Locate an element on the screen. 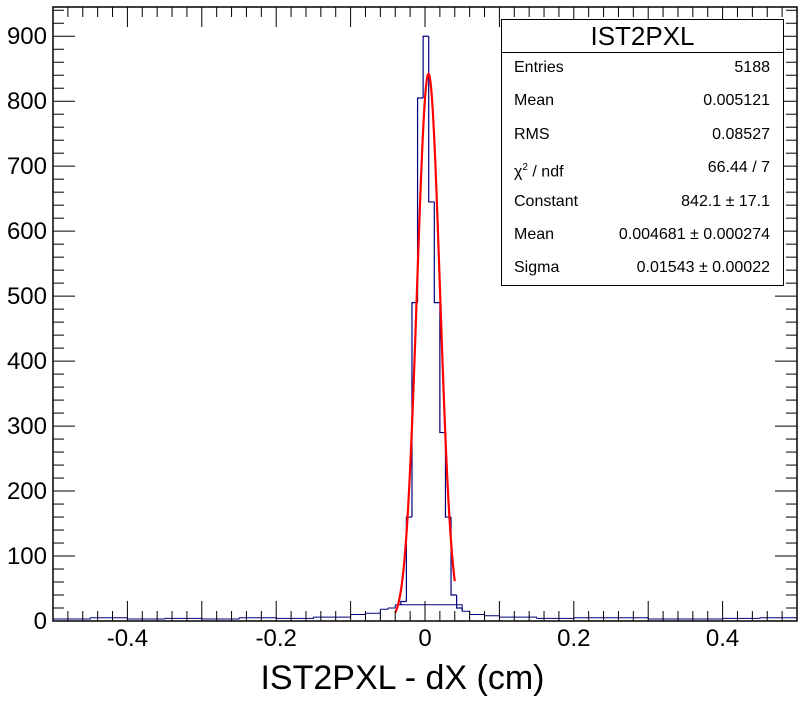 The image size is (805, 701). stats-row-rms: RMS 0.08527 is located at coordinates (642, 135).